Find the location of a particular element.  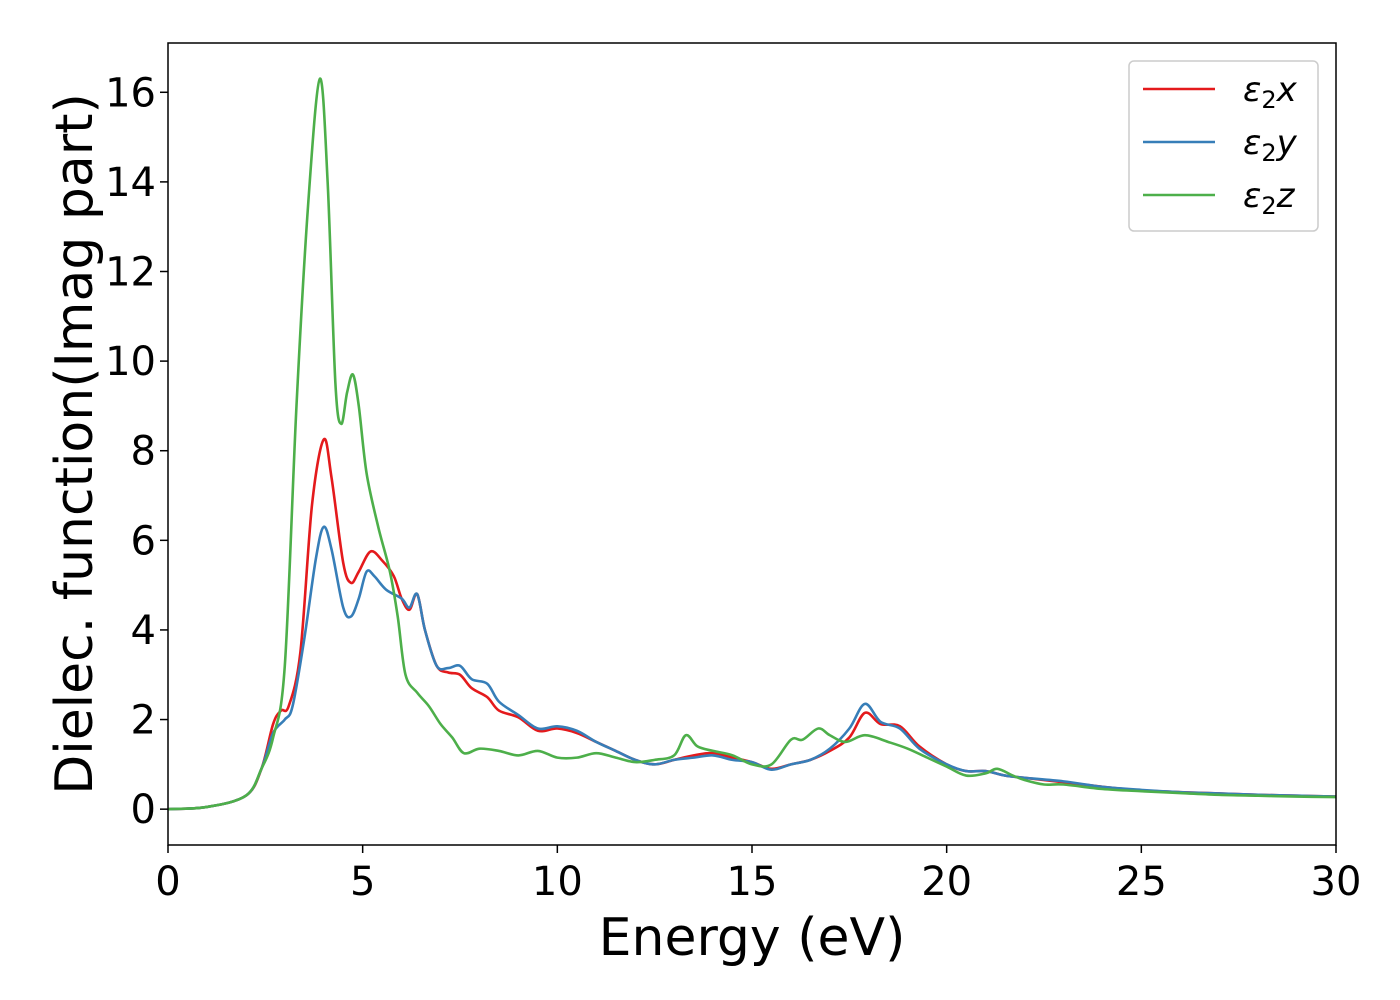

x-tick-label: 0 is located at coordinates (167, 882).